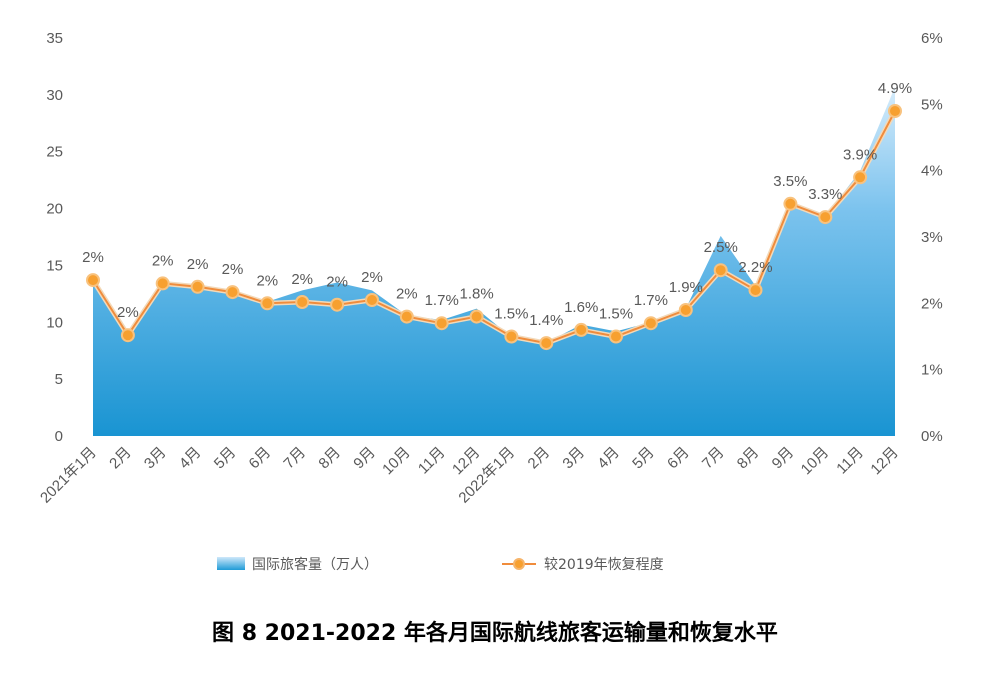  I want to click on data-label: 1.8%, so click(476, 294).